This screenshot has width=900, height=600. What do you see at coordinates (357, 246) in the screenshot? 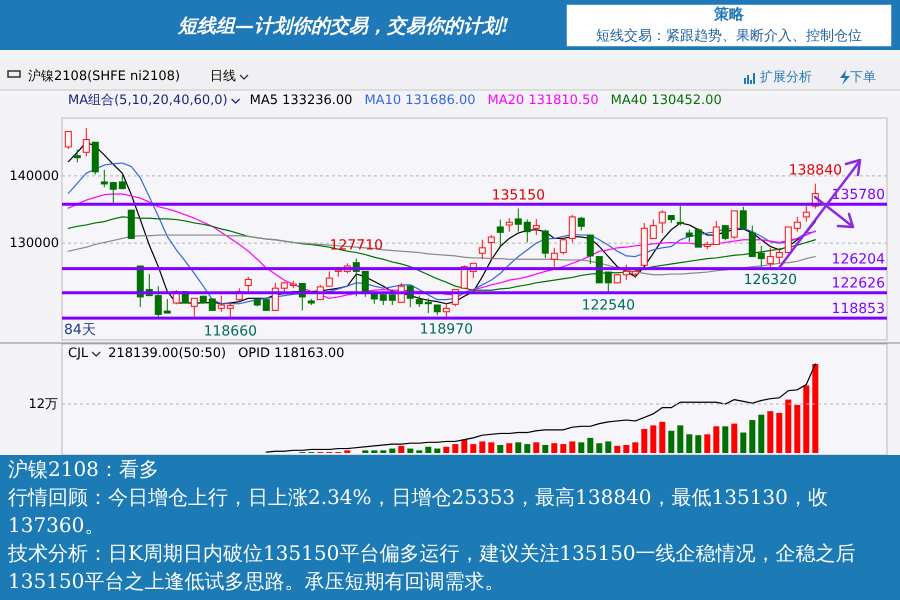
I see `annotation: 127710` at bounding box center [357, 246].